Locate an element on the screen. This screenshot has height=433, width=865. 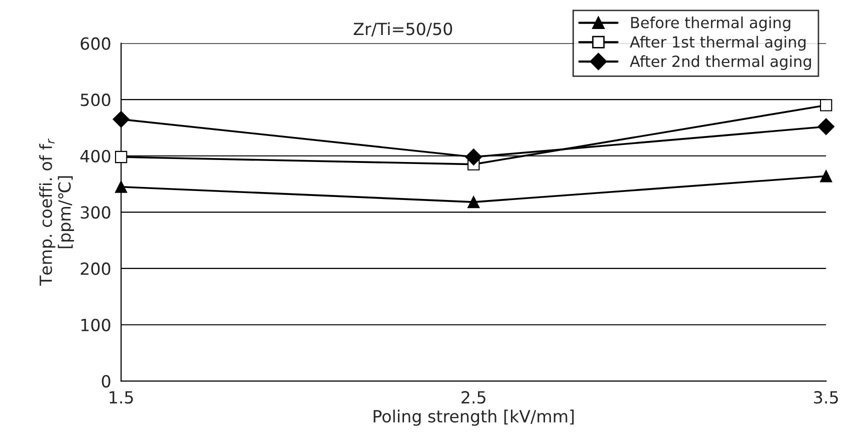
y-tick-label: 0 is located at coordinates (106, 381).